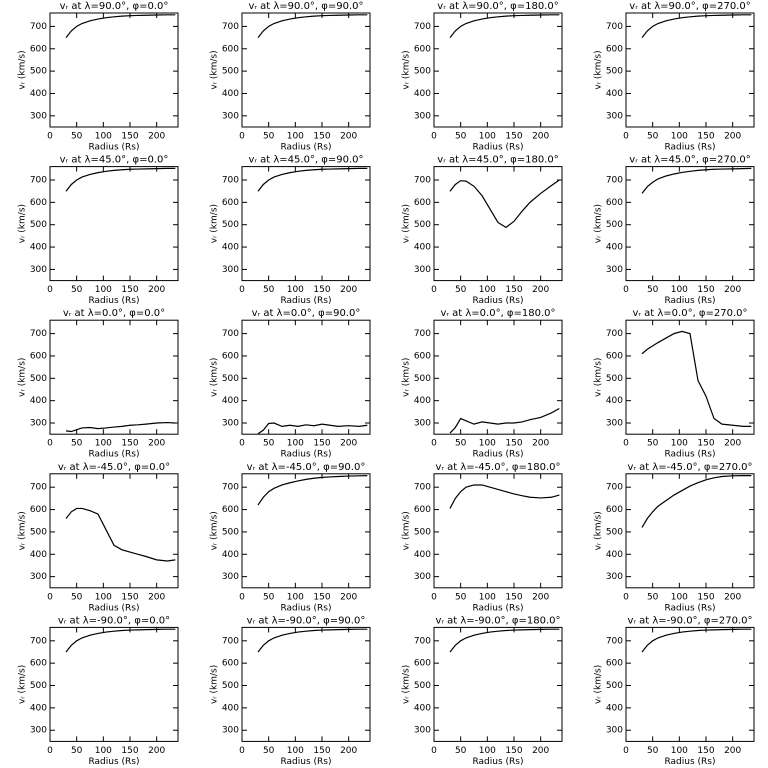 The height and width of the screenshot is (768, 768). What do you see at coordinates (497, 313) in the screenshot?
I see `chart-title: vᵣ at λ=0.0°, φ=180.0°` at bounding box center [497, 313].